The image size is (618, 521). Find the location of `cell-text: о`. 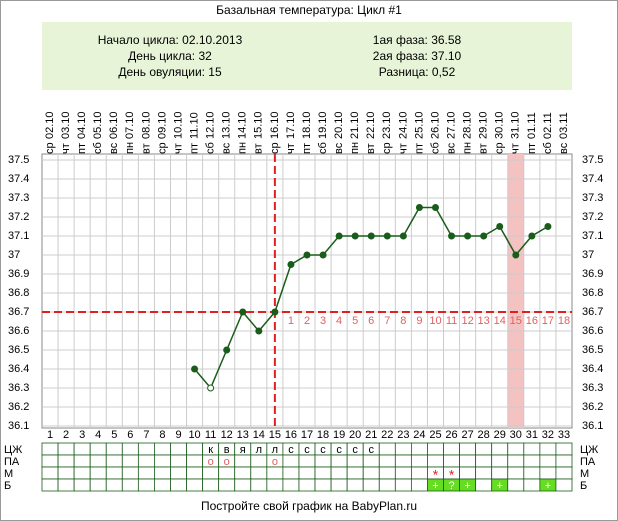

cell-text: о is located at coordinates (211, 462).